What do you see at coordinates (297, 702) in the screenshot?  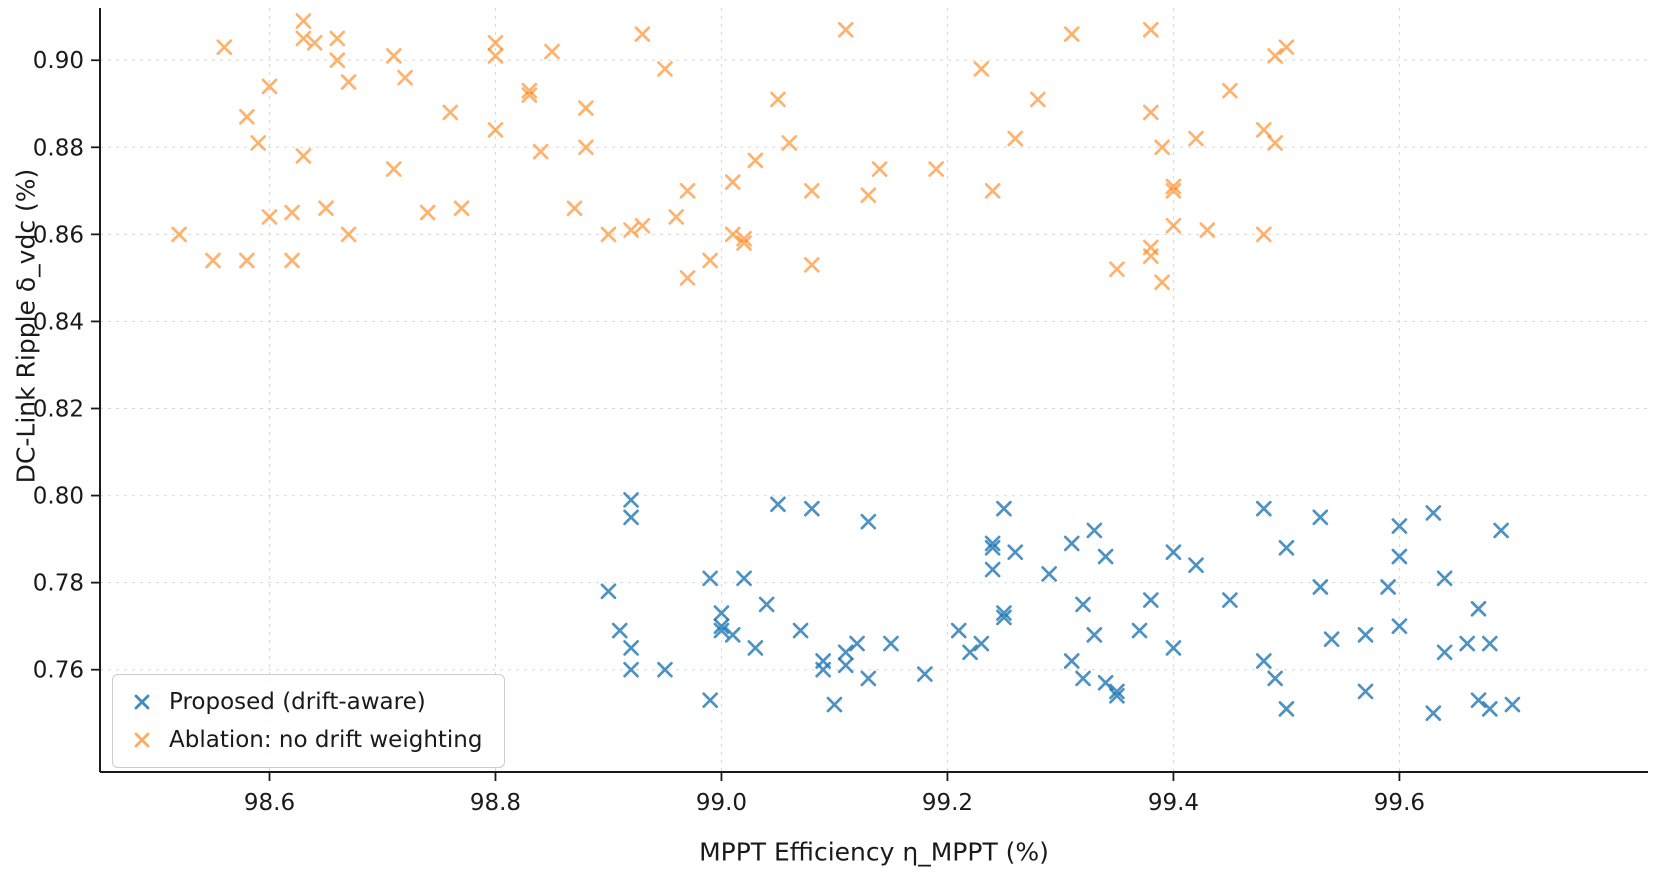 I see `legend-label-proposed: Proposed (drift-aware)` at bounding box center [297, 702].